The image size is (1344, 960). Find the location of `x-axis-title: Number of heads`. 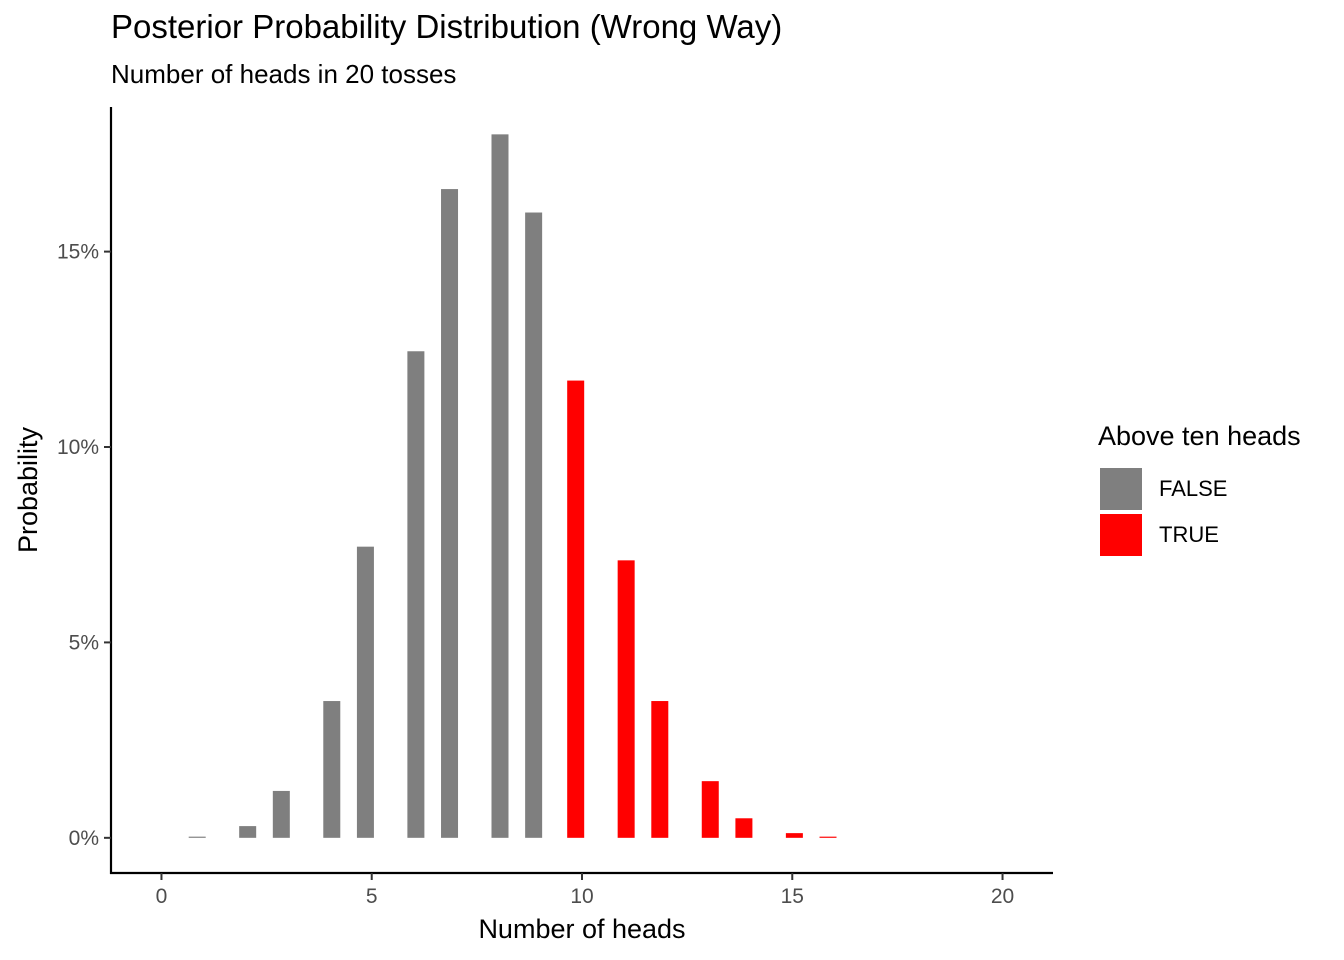

x-axis-title: Number of heads is located at coordinates (581, 929).